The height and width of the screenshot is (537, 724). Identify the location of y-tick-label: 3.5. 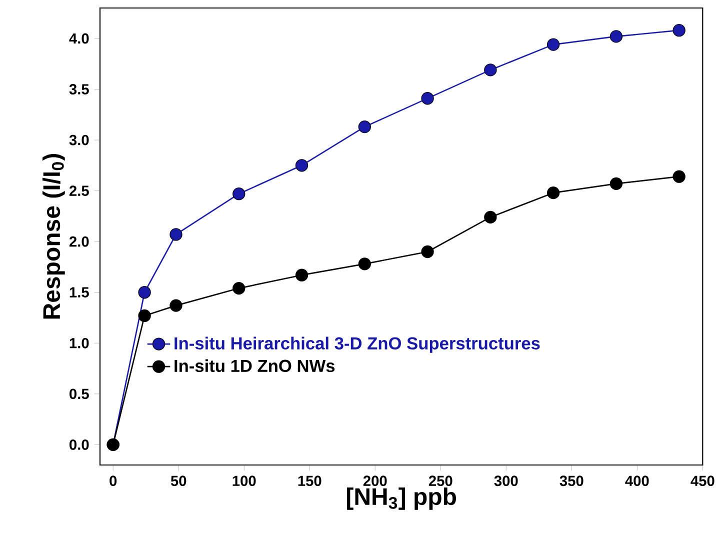
(79, 89).